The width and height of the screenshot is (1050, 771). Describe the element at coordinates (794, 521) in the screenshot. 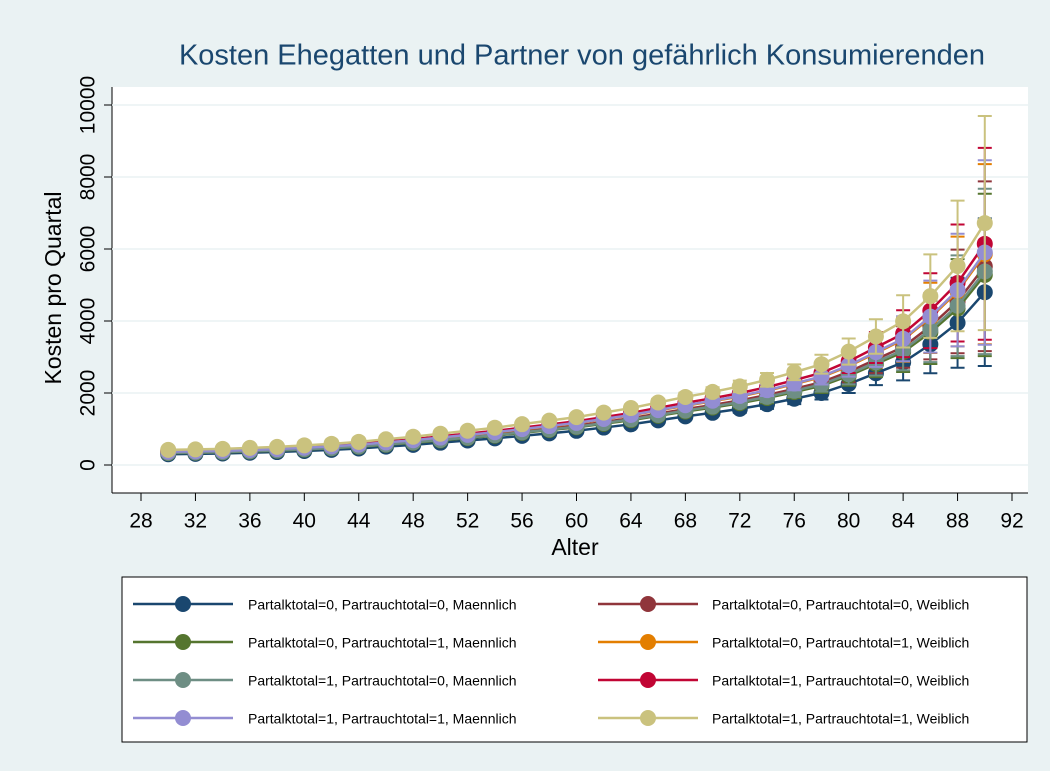

I see `x-tick-label: 76` at that location.